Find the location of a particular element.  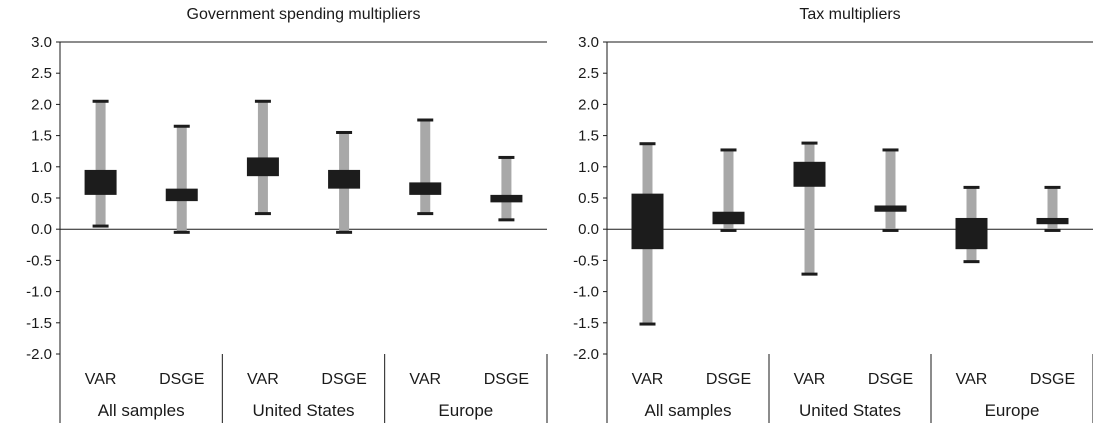

chart-title: Government spending multipliers is located at coordinates (303, 14).